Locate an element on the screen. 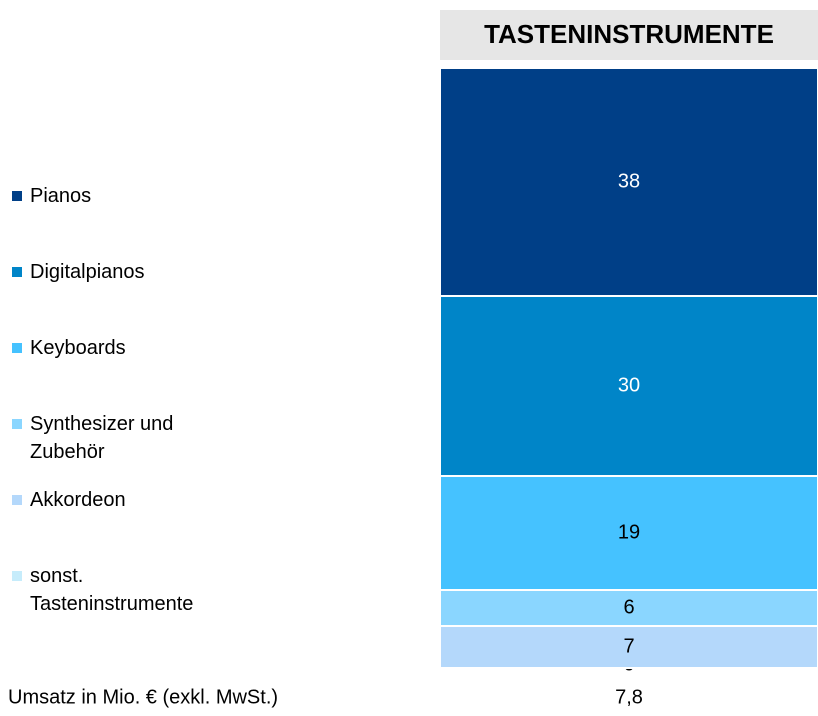  chart-title: TASTENINSTRUMENTE is located at coordinates (629, 34).